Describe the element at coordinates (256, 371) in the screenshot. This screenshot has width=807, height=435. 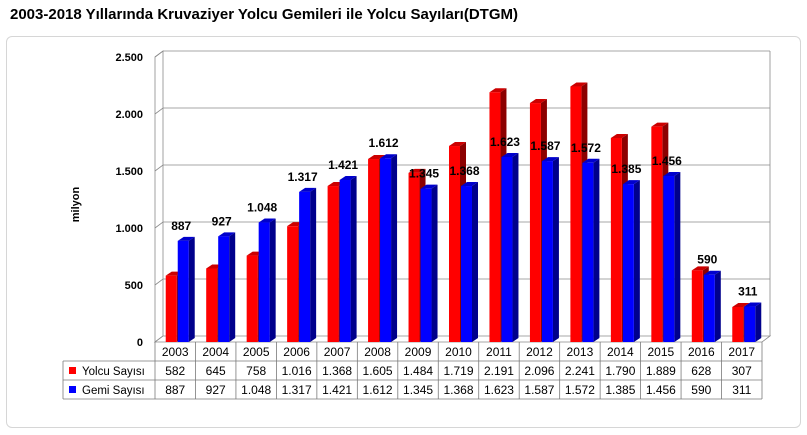
I see `table-cell: 758` at that location.